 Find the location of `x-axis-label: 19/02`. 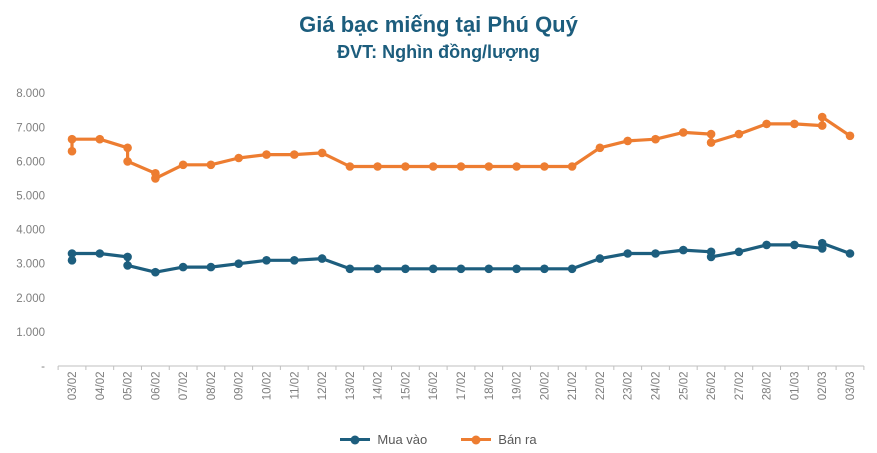

x-axis-label: 19/02 is located at coordinates (518, 386).